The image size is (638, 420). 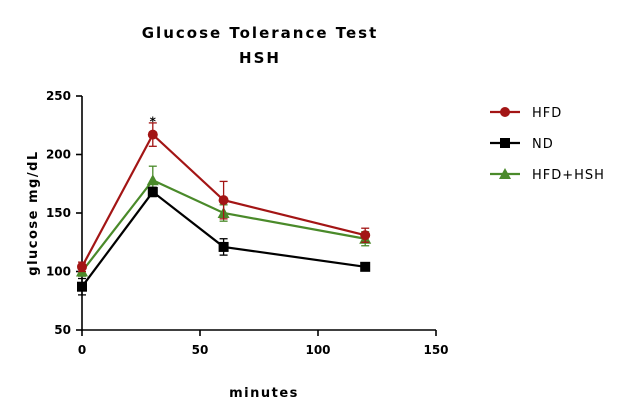 I want to click on legend-label-hfd: HFD, so click(x=547, y=113).